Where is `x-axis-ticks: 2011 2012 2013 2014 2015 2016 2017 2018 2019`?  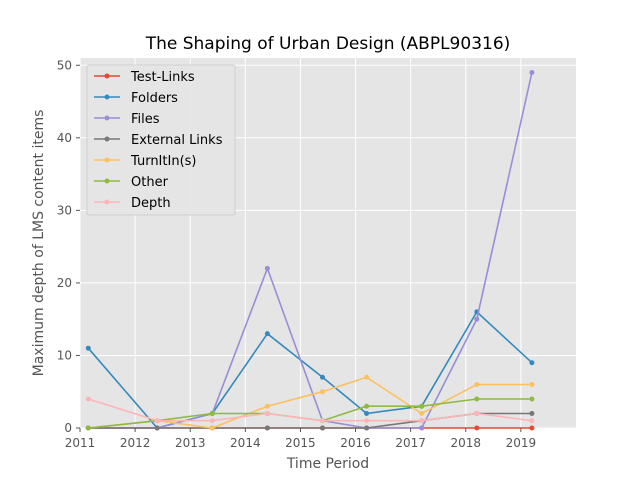
x-axis-ticks: 2011 2012 2013 2014 2015 2016 2017 2018 2019 is located at coordinates (300, 439).